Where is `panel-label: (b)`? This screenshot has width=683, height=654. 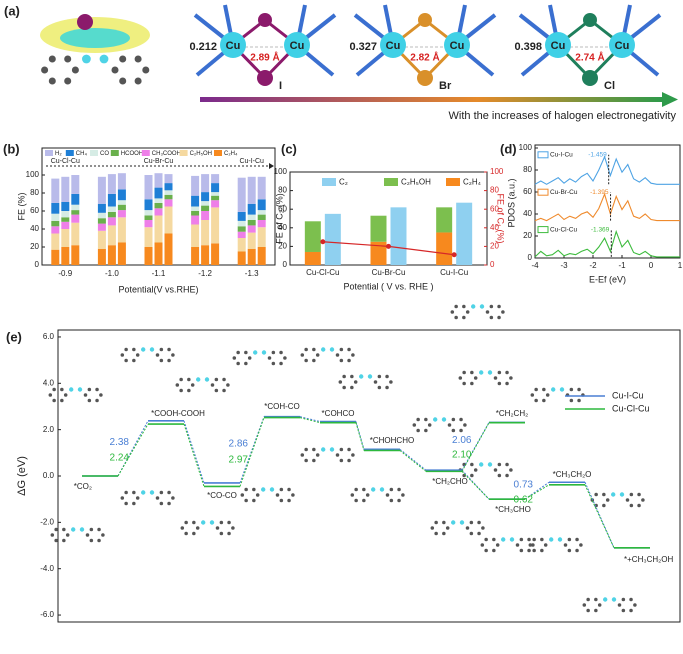
panel-label: (b) is located at coordinates (11, 148).